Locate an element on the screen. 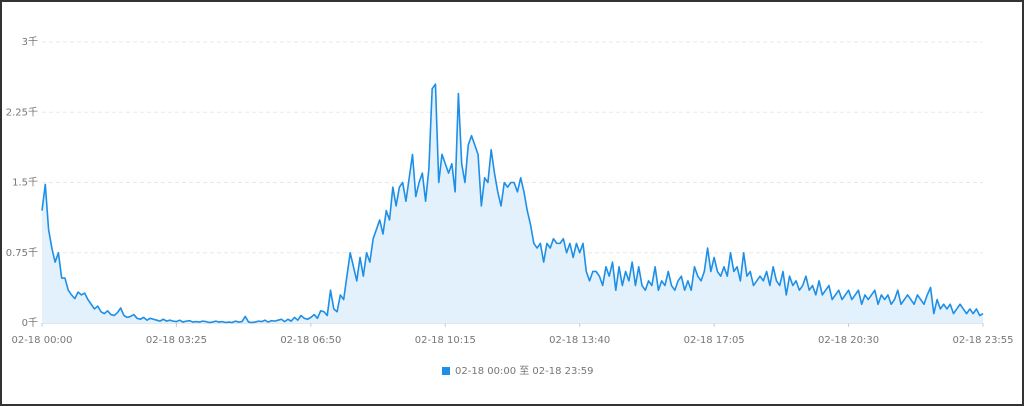 The height and width of the screenshot is (406, 1024). y-tick-label: 2.25千 is located at coordinates (22, 112).